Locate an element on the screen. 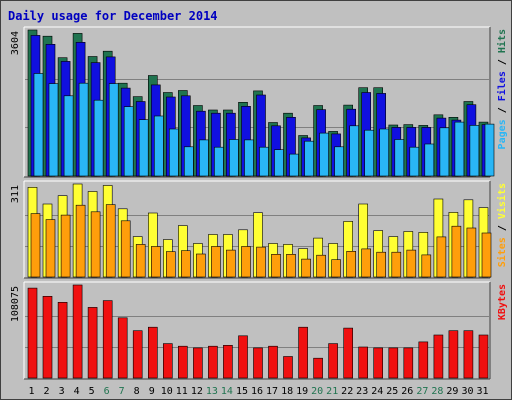 The width and height of the screenshot is (512, 400). svg-text: Pages / Files / Hits is located at coordinates (502, 89).